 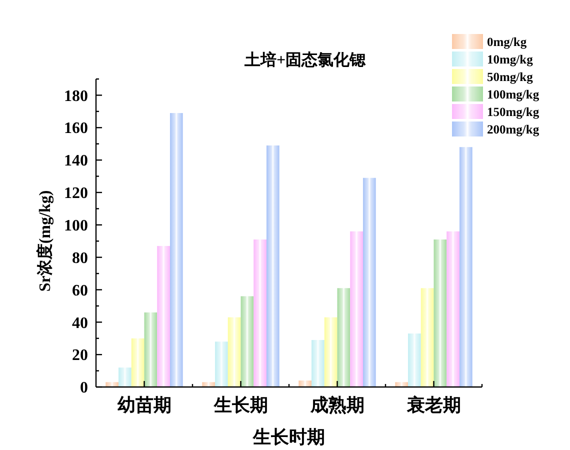 What do you see at coordinates (510, 59) in the screenshot?
I see `legend-label: 10mg/kg` at bounding box center [510, 59].